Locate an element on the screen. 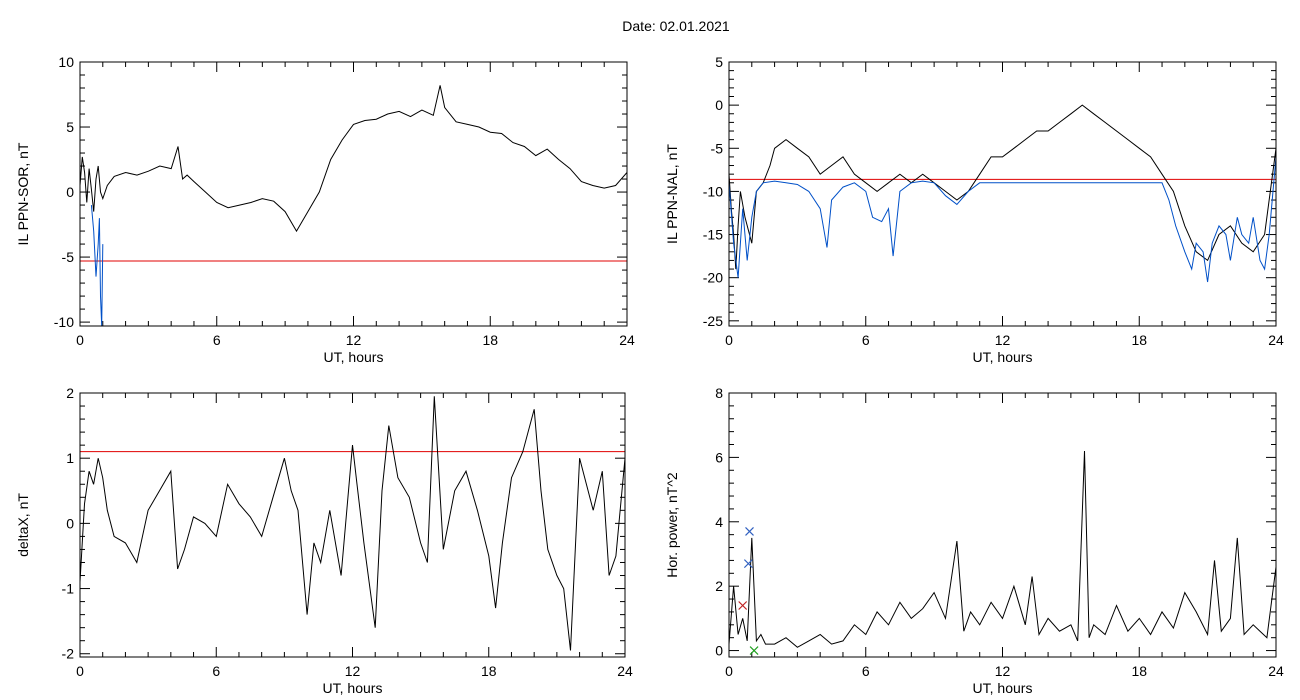 This screenshot has width=1300, height=700. y-tick-label: -25 is located at coordinates (713, 321).